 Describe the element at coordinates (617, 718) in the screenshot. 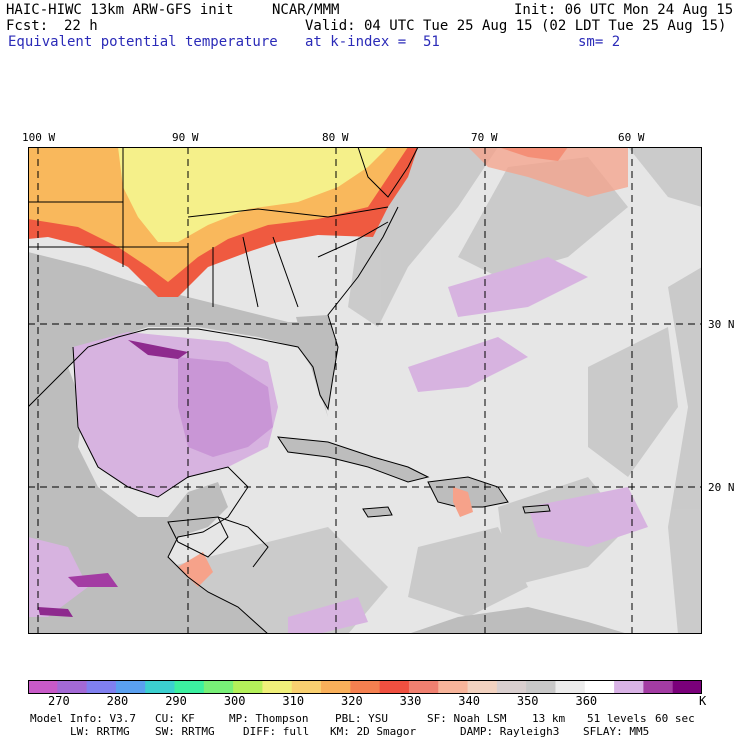

I see `footer-levels: 51 levels` at that location.